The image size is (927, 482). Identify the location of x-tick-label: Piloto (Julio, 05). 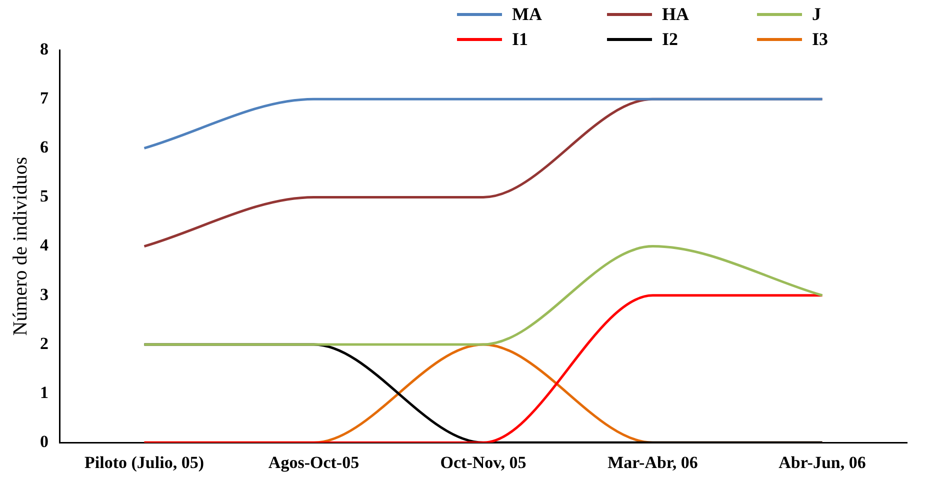
(144, 462).